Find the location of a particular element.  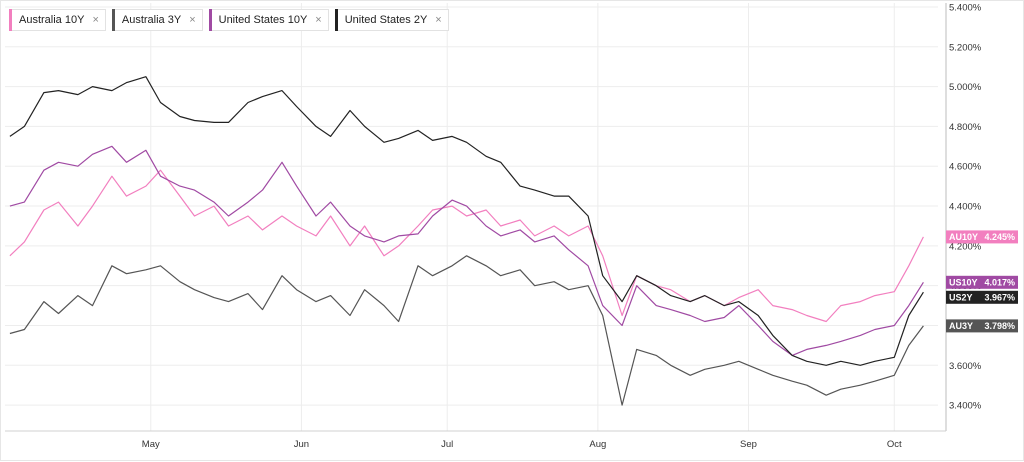

end-tag-label: AU10Y is located at coordinates (963, 237).